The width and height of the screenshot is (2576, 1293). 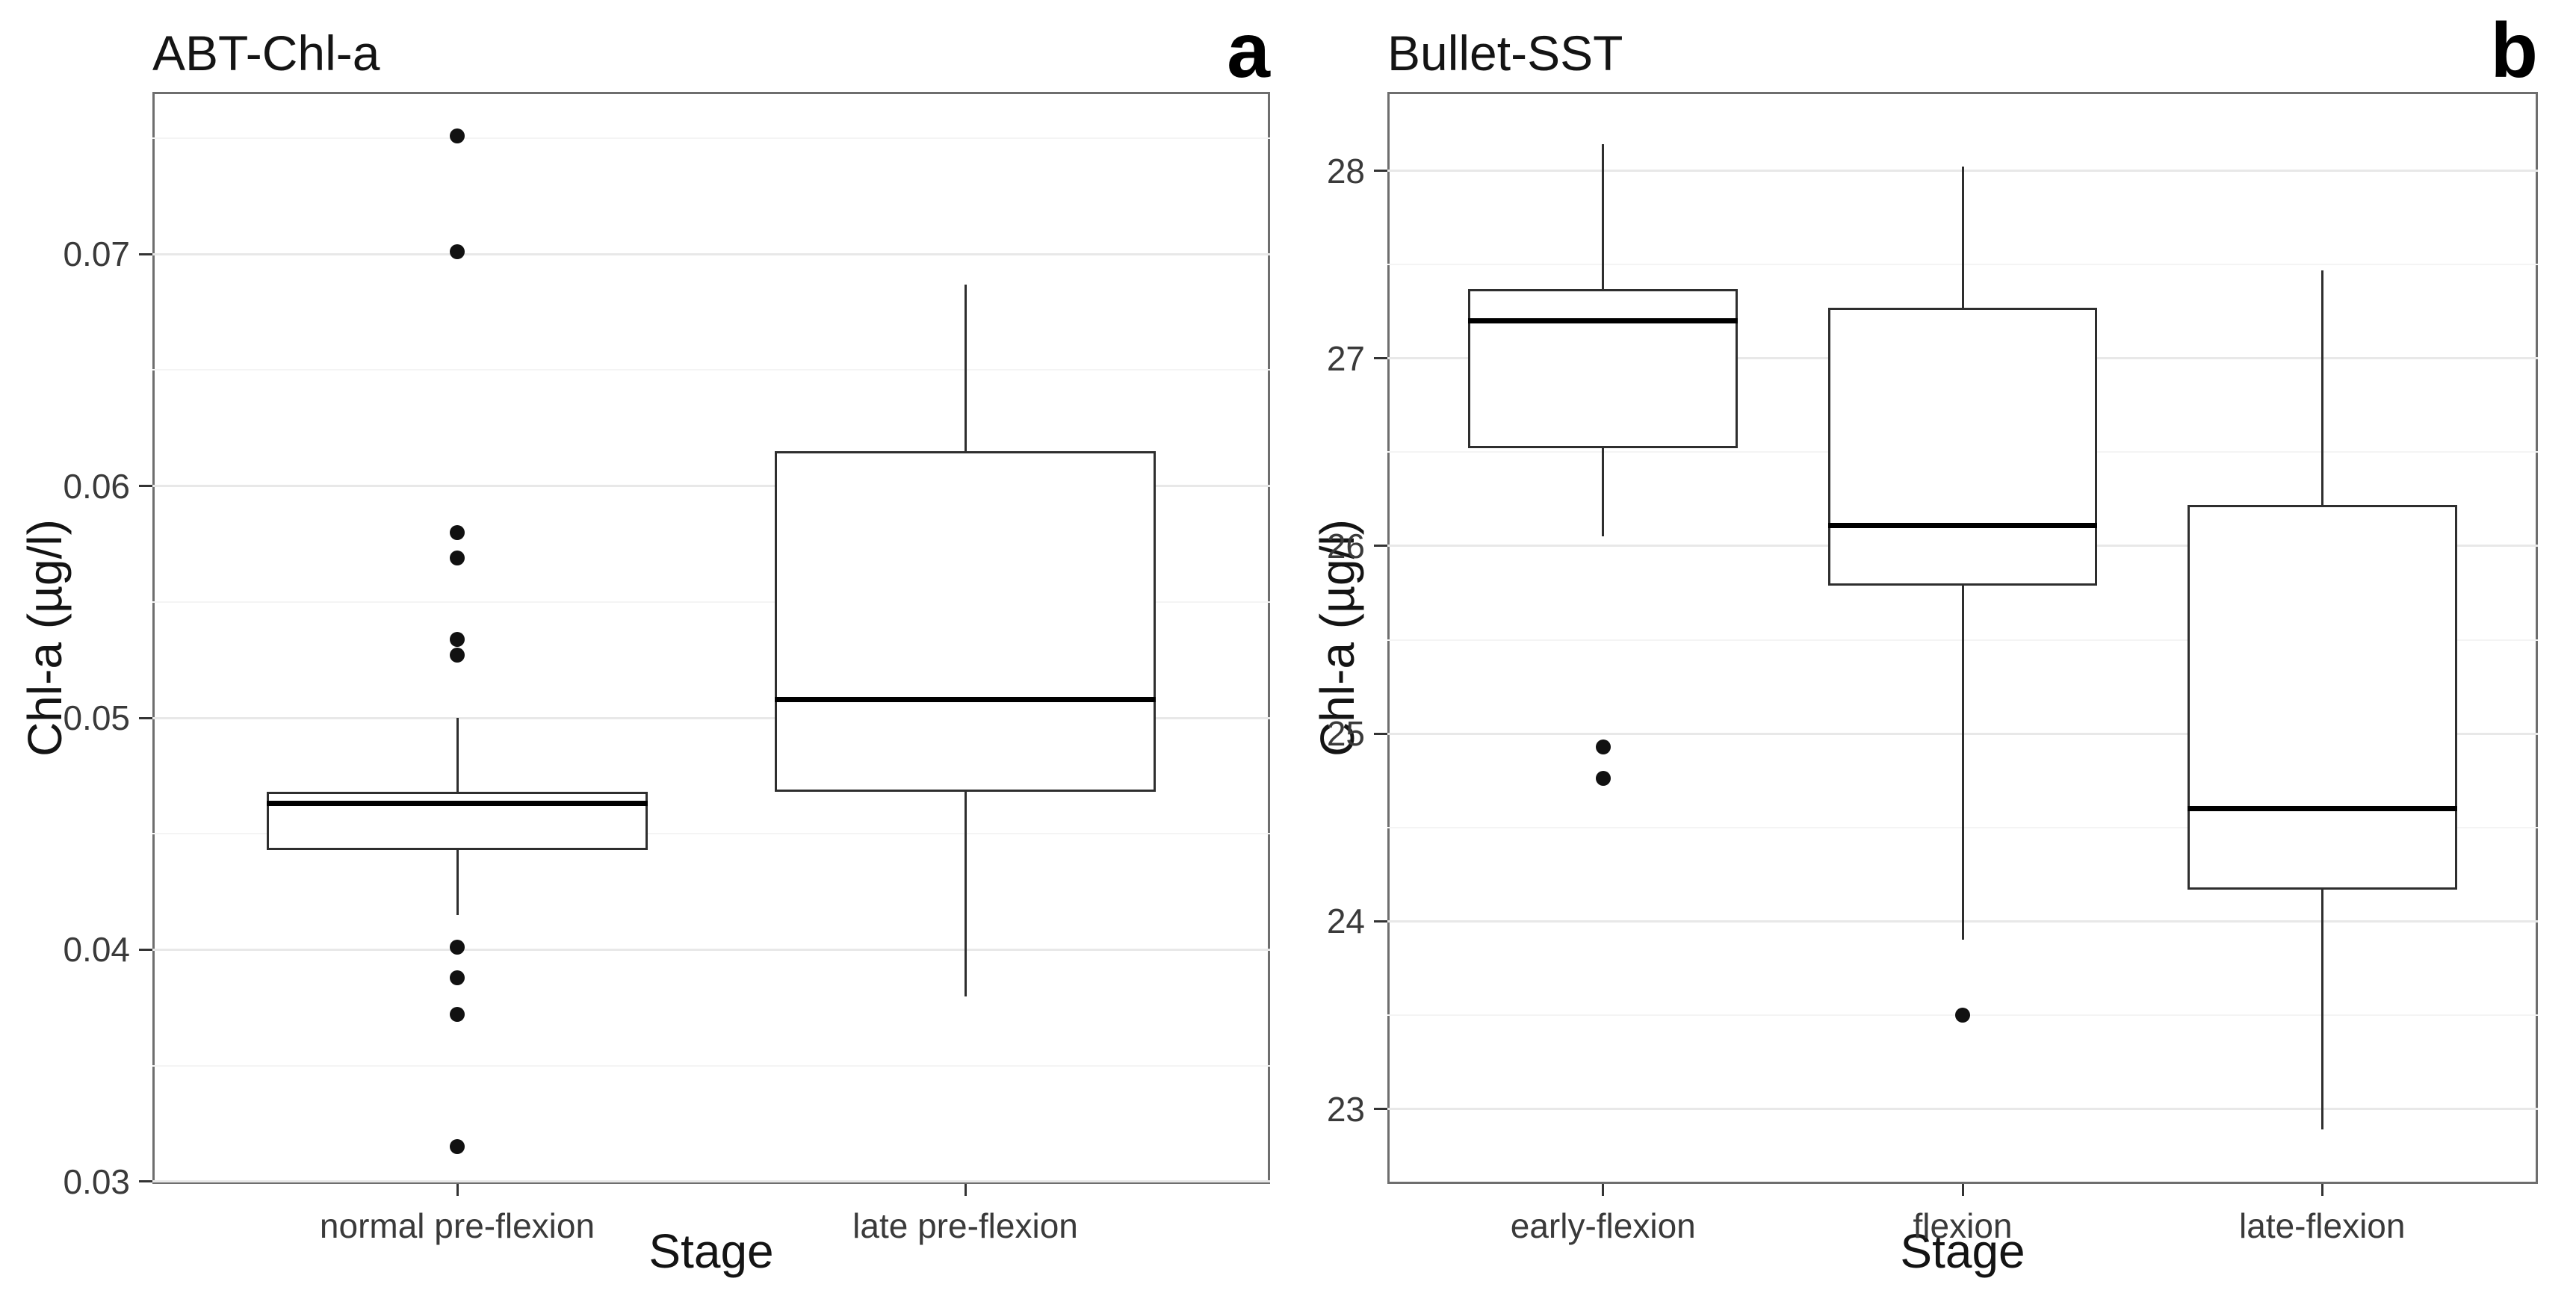 I want to click on y-tick-label: 0.04, so click(x=96, y=950).